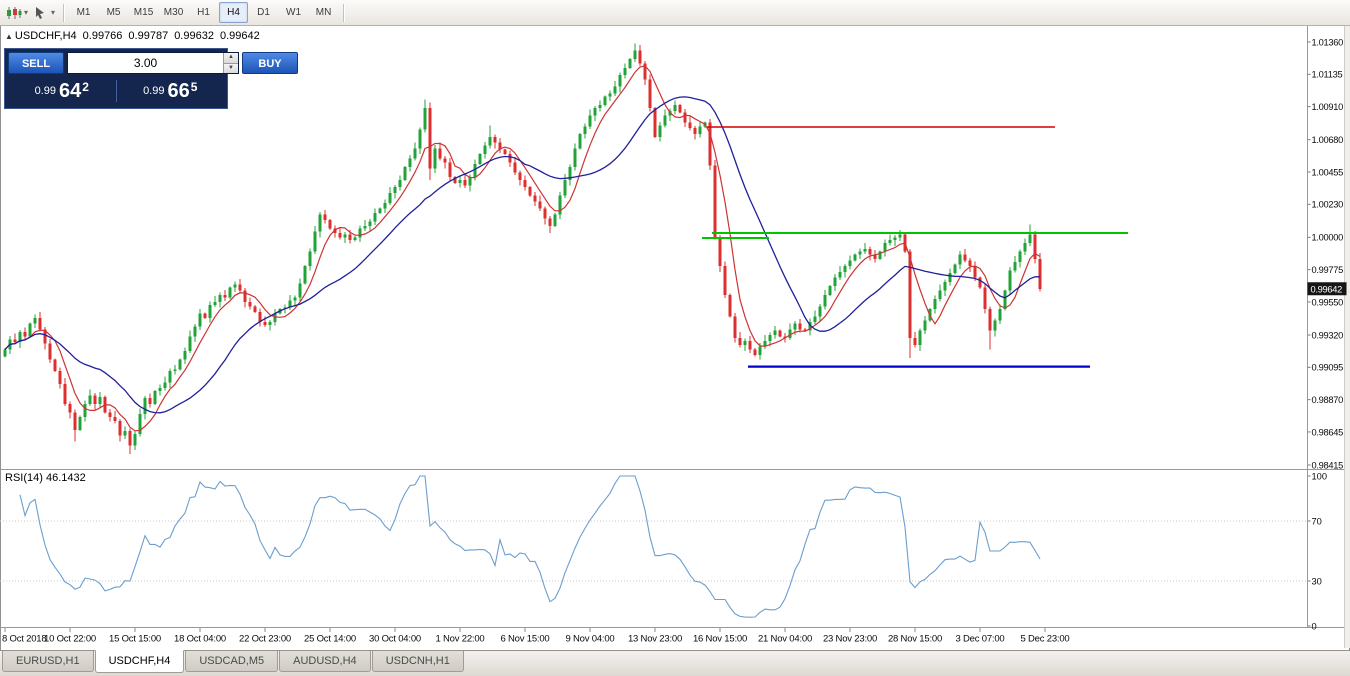 The width and height of the screenshot is (1350, 676). I want to click on timeframe-button-h1: H1, so click(203, 12).